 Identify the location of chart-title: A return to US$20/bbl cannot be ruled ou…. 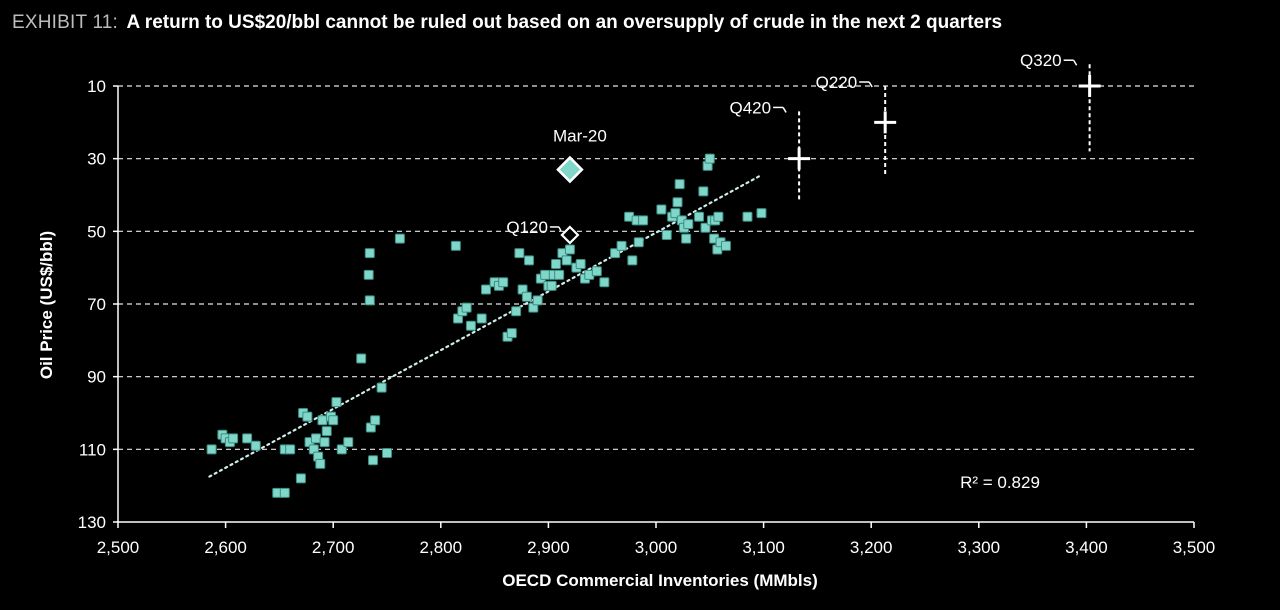
(564, 22).